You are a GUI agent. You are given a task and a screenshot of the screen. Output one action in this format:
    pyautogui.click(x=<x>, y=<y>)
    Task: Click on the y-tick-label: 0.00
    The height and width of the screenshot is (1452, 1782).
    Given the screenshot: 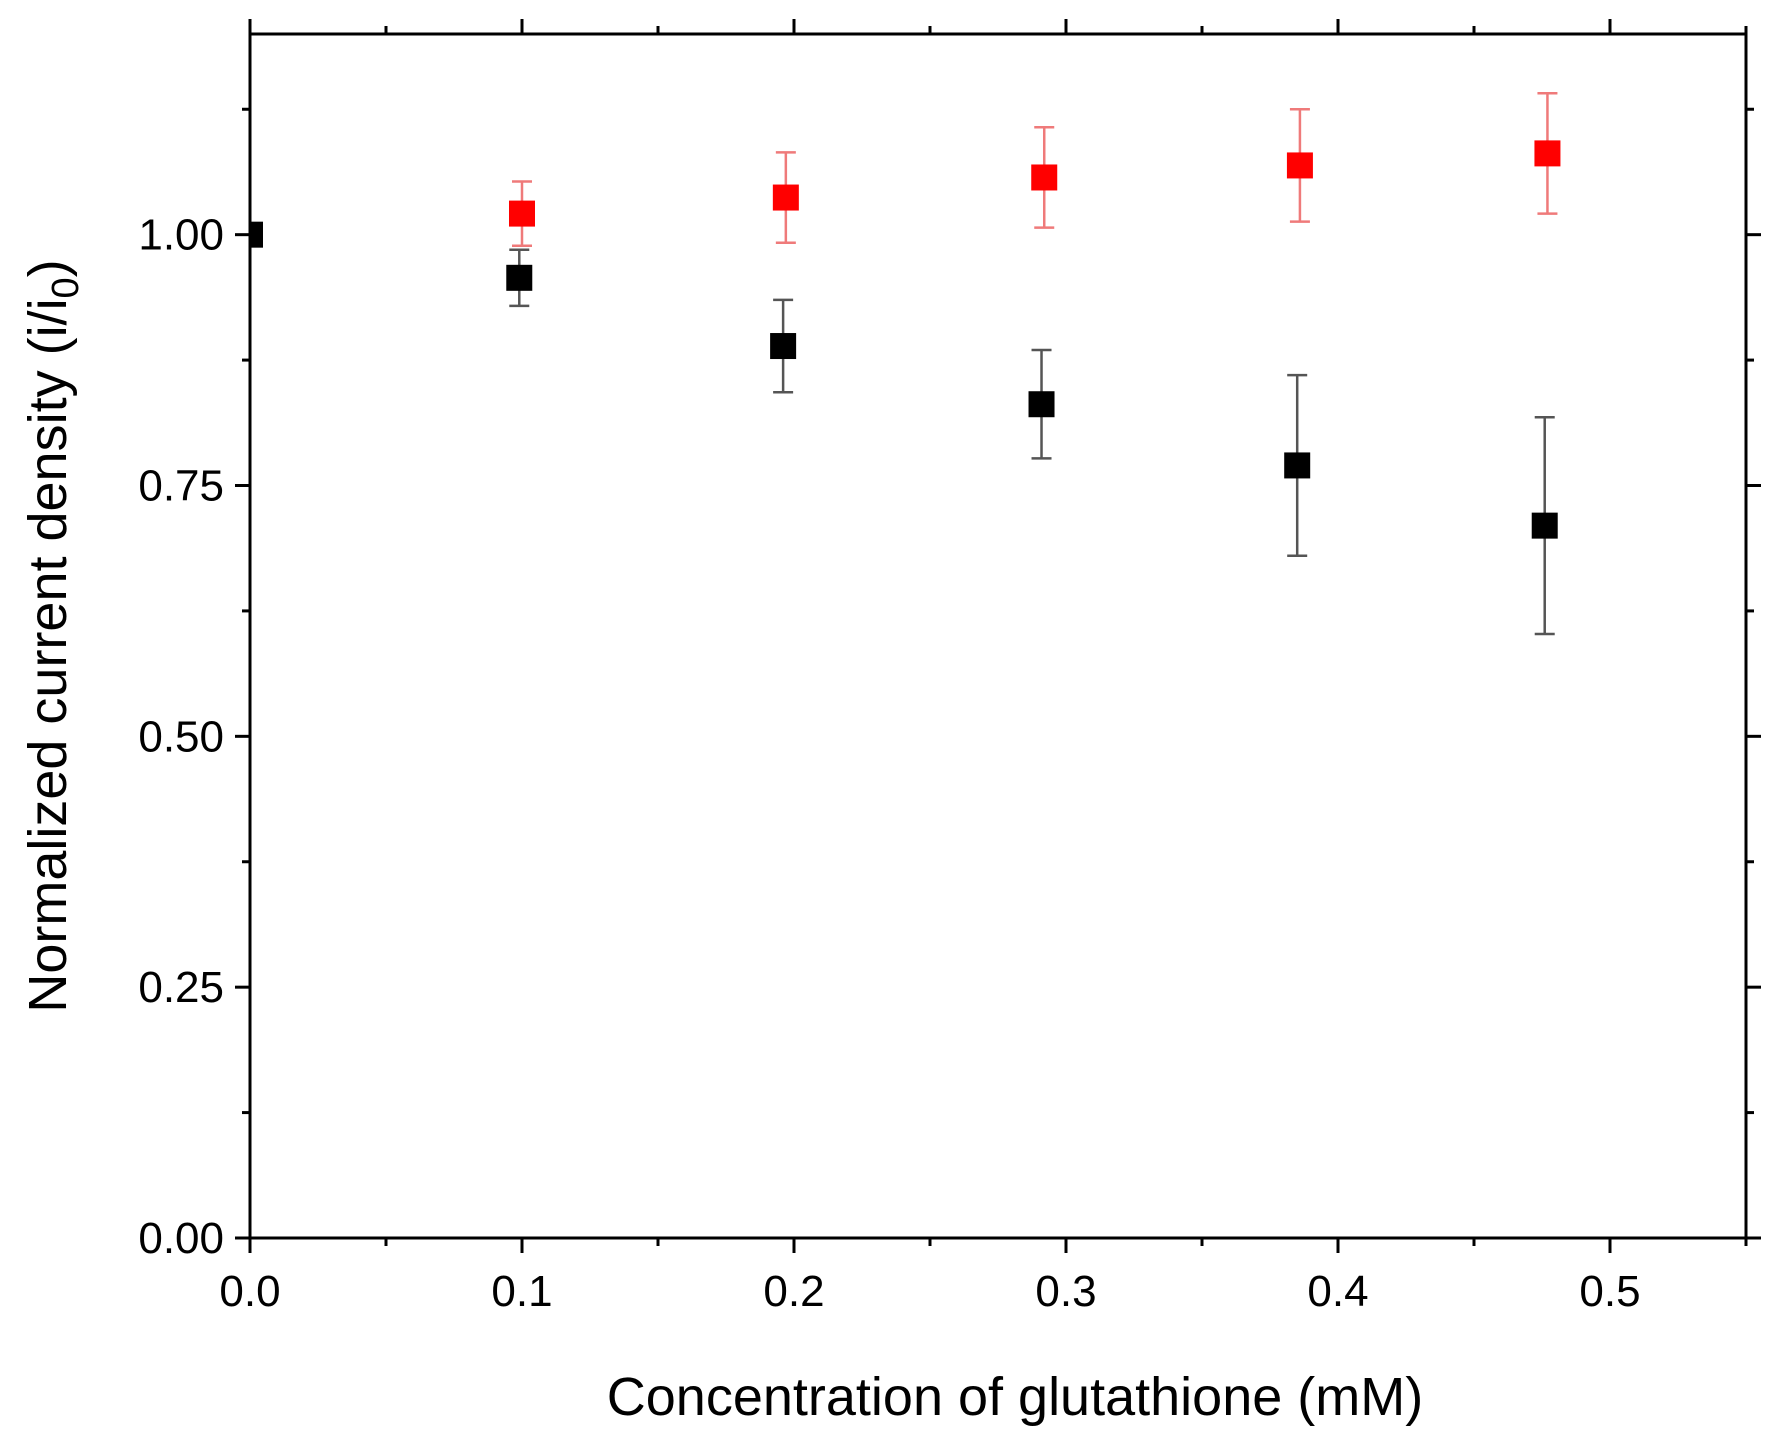 What is the action you would take?
    pyautogui.click(x=181, y=1238)
    